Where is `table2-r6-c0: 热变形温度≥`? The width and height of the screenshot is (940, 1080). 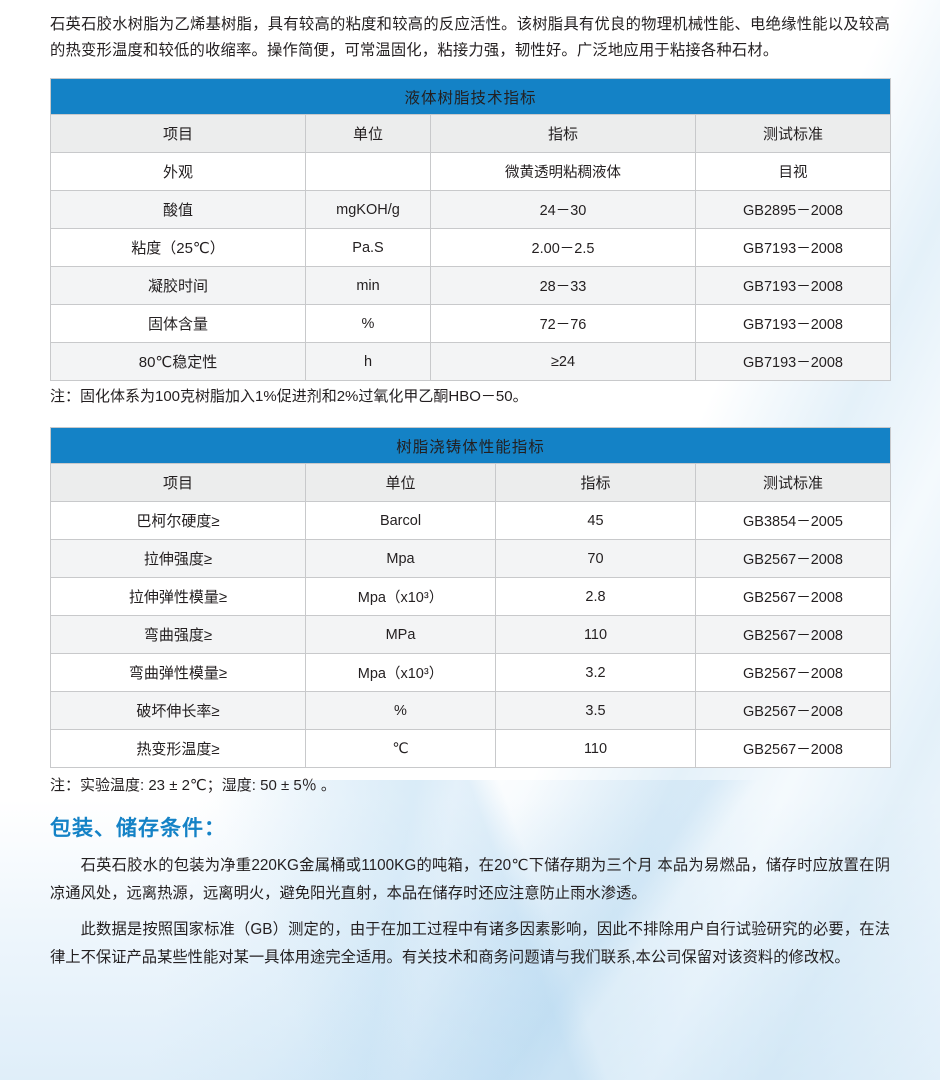 table2-r6-c0: 热变形温度≥ is located at coordinates (178, 748).